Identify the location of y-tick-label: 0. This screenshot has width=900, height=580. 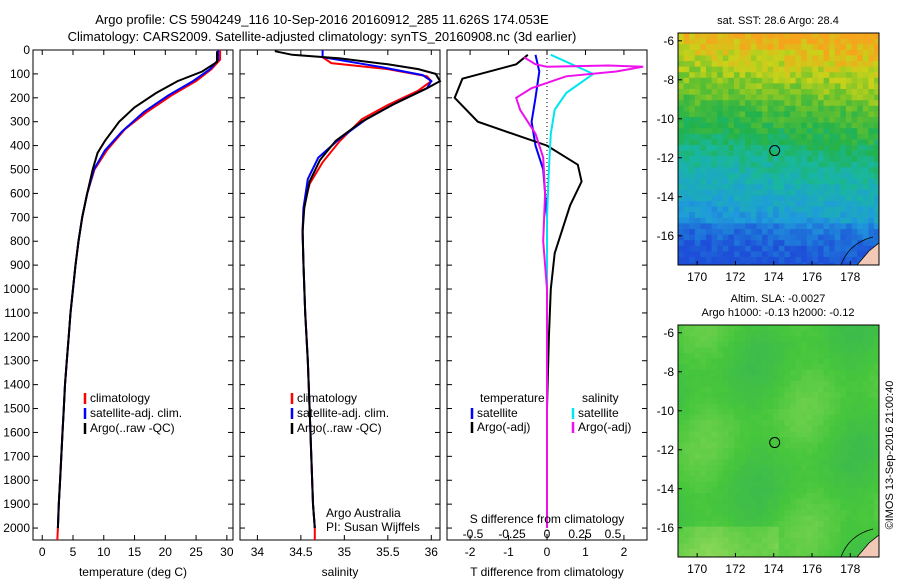
(26, 50).